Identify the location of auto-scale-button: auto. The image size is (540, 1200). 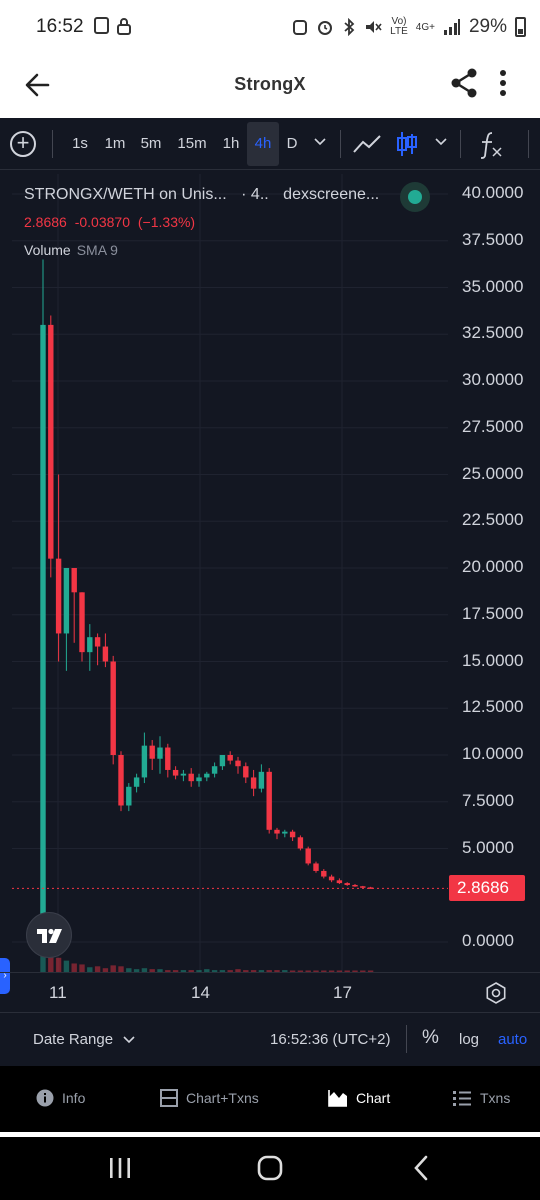
(513, 1039).